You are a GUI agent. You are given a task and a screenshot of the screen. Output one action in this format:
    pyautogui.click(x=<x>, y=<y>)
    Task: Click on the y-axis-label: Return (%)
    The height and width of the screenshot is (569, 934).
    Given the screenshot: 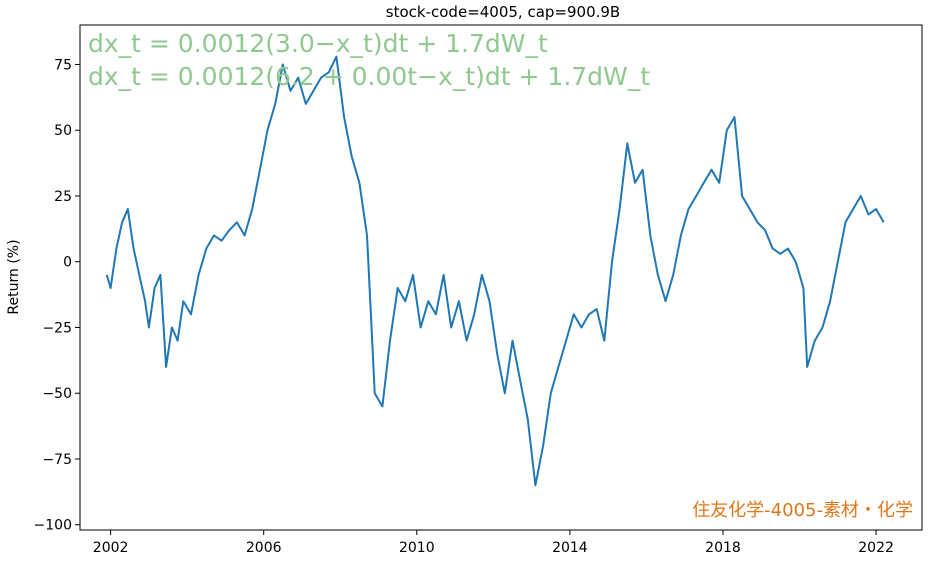 What is the action you would take?
    pyautogui.click(x=14, y=276)
    